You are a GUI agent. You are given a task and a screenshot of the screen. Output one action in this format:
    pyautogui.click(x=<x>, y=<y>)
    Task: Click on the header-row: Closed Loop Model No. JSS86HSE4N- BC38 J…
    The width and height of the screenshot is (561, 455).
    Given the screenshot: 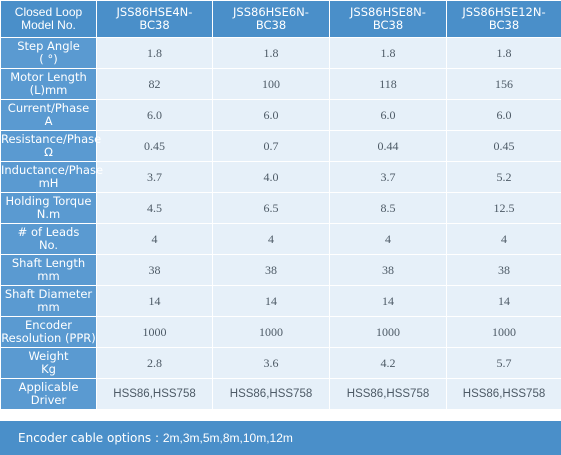 What is the action you would take?
    pyautogui.click(x=280, y=19)
    